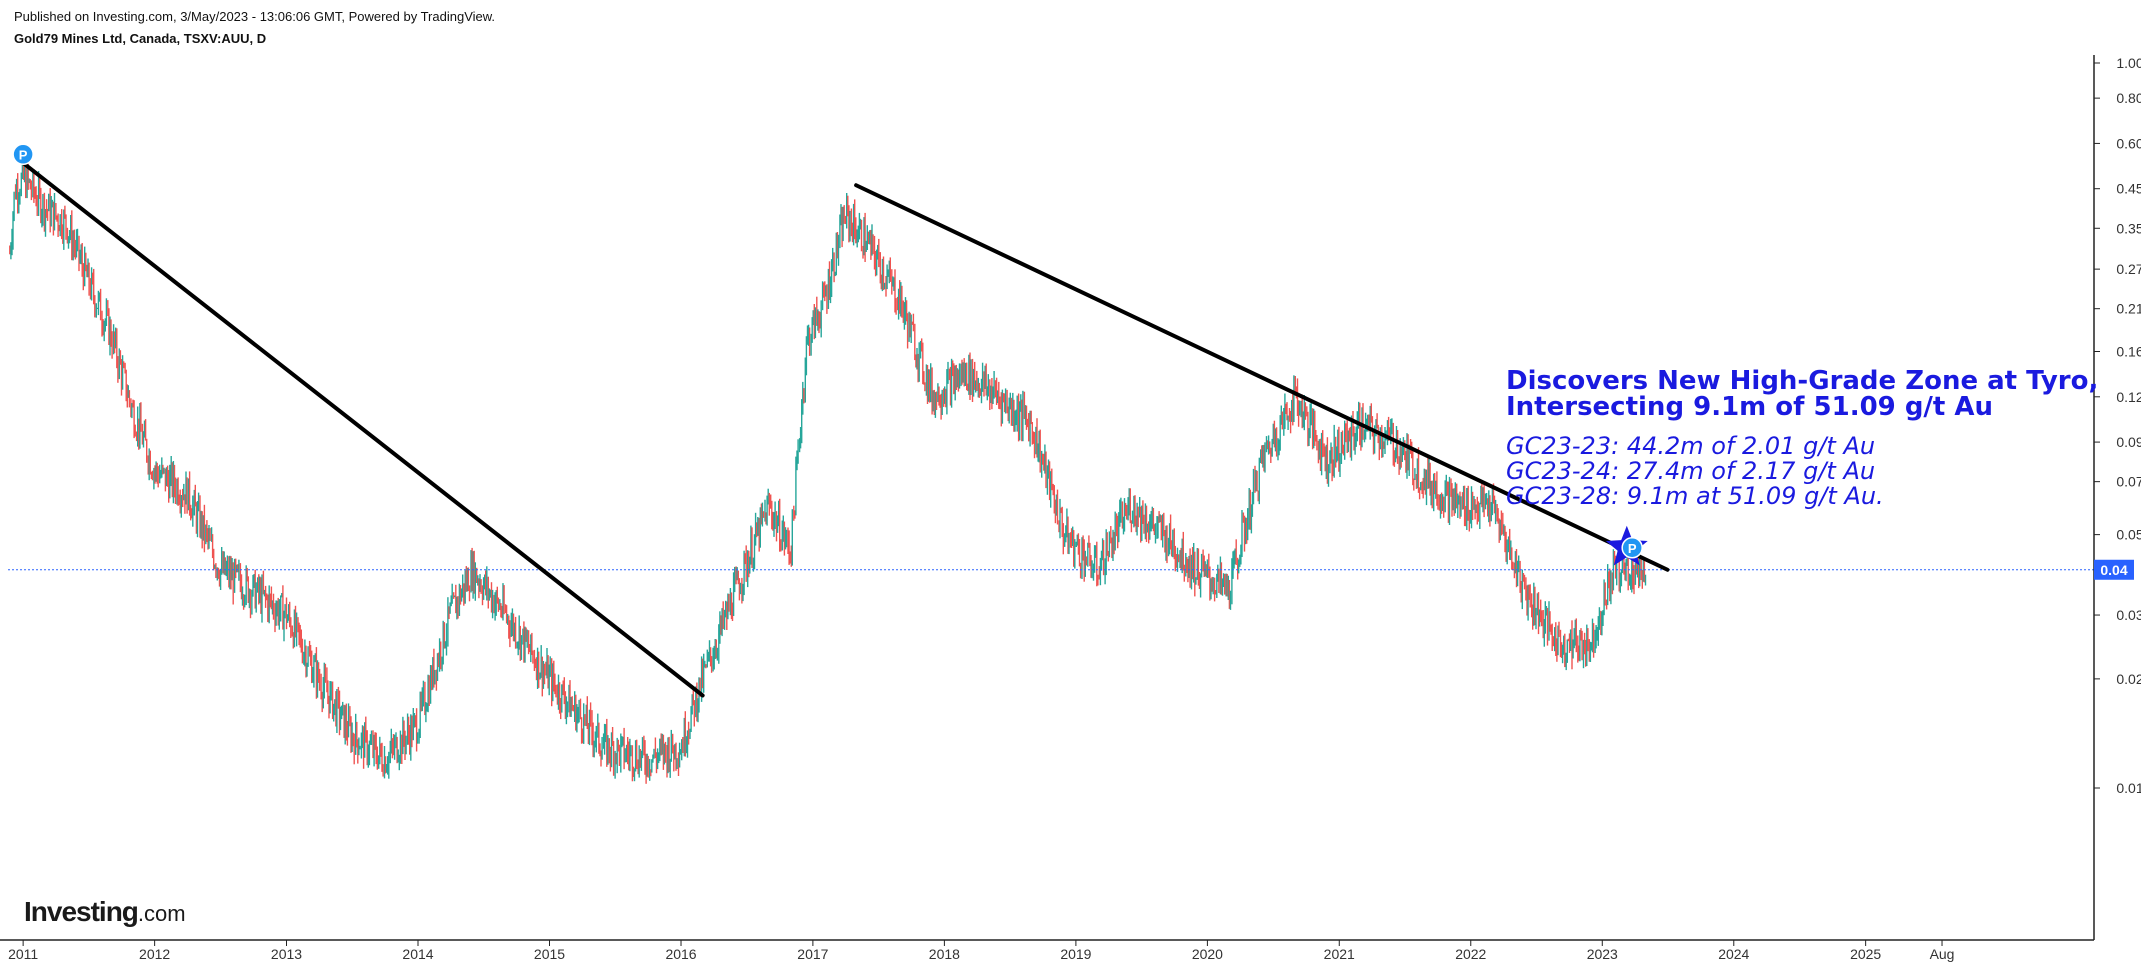 Image resolution: width=2141 pixels, height=971 pixels. I want to click on y-tick-label: 0.27, so click(2128, 269).